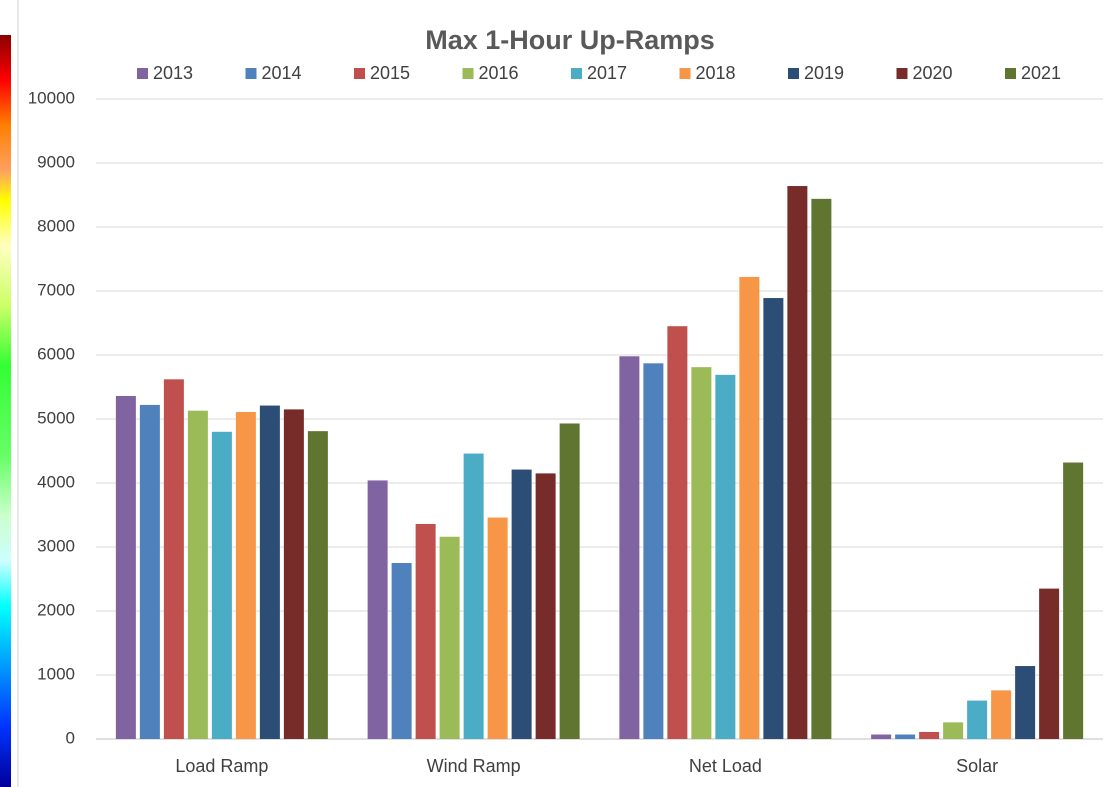  I want to click on y-tick-label: 8000, so click(56, 225).